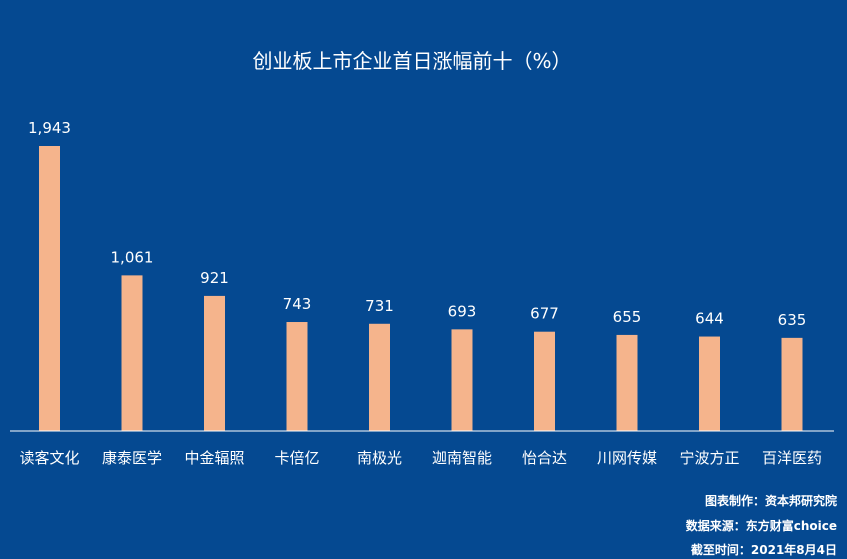 The width and height of the screenshot is (847, 559). Describe the element at coordinates (709, 319) in the screenshot. I see `value-label-9: 644` at that location.